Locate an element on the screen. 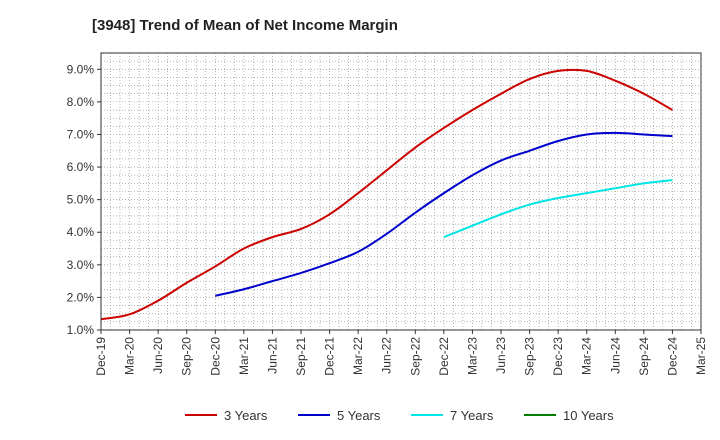 The image size is (720, 440). legend-label-10-years: 10 Years is located at coordinates (588, 415).